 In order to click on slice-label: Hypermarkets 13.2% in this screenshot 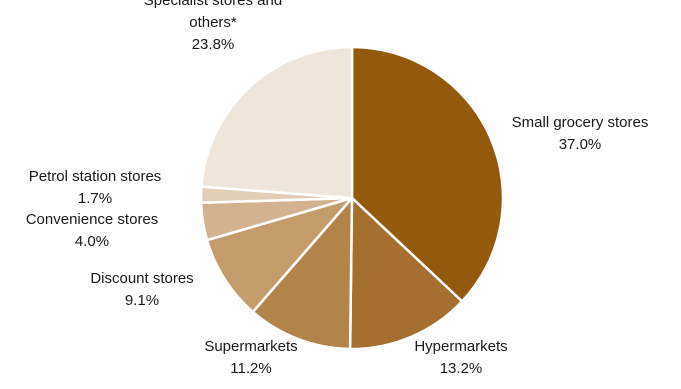, I will do `click(460, 357)`.